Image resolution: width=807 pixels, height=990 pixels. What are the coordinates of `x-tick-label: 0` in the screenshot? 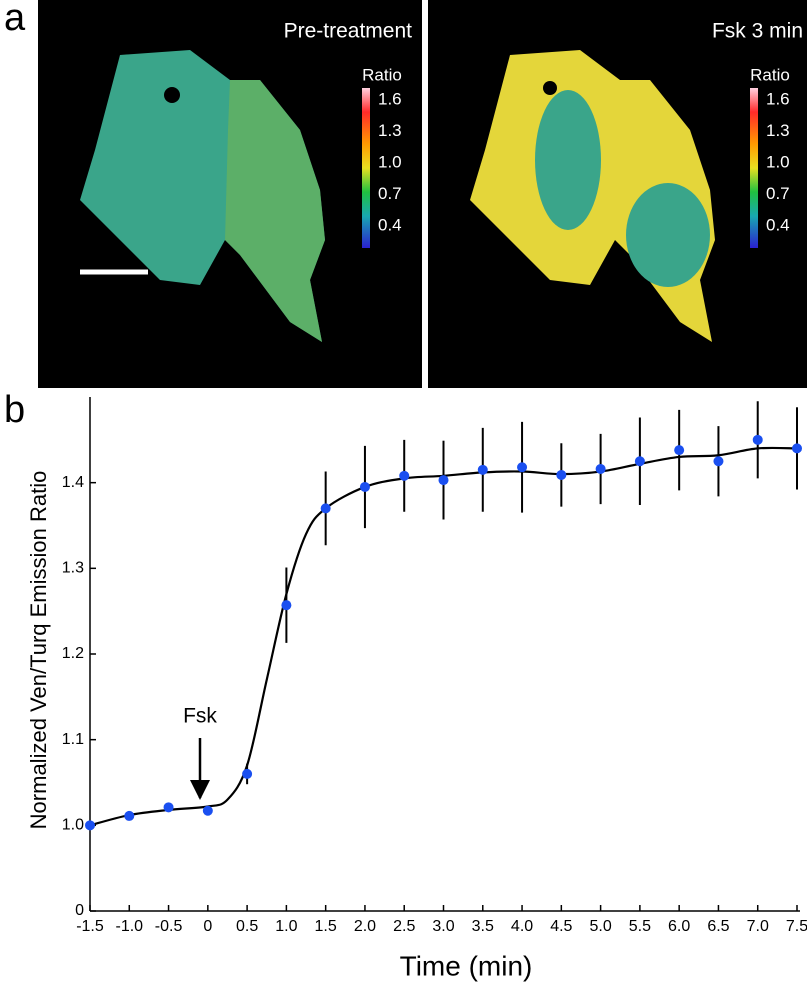 It's located at (207, 926).